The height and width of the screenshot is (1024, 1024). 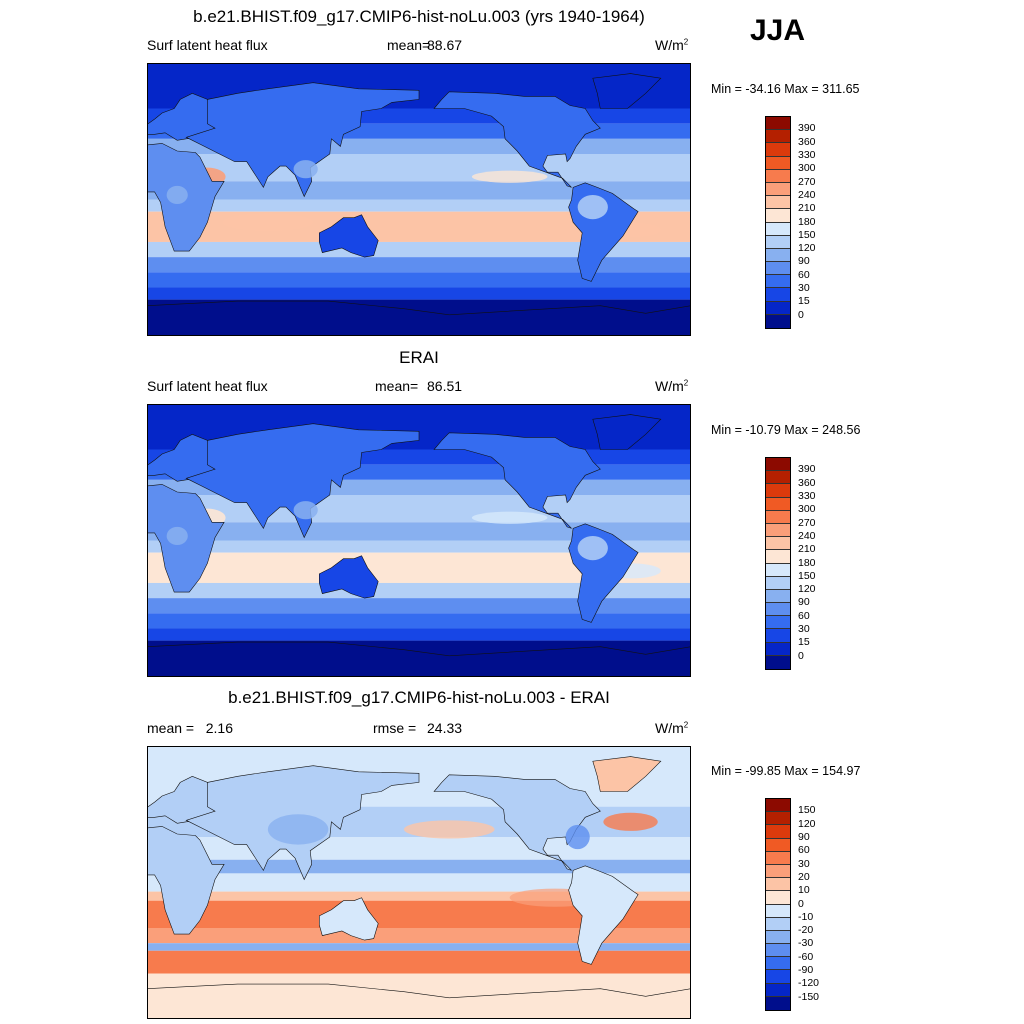 I want to click on colorbar-tick-label: 0, so click(x=801, y=314).